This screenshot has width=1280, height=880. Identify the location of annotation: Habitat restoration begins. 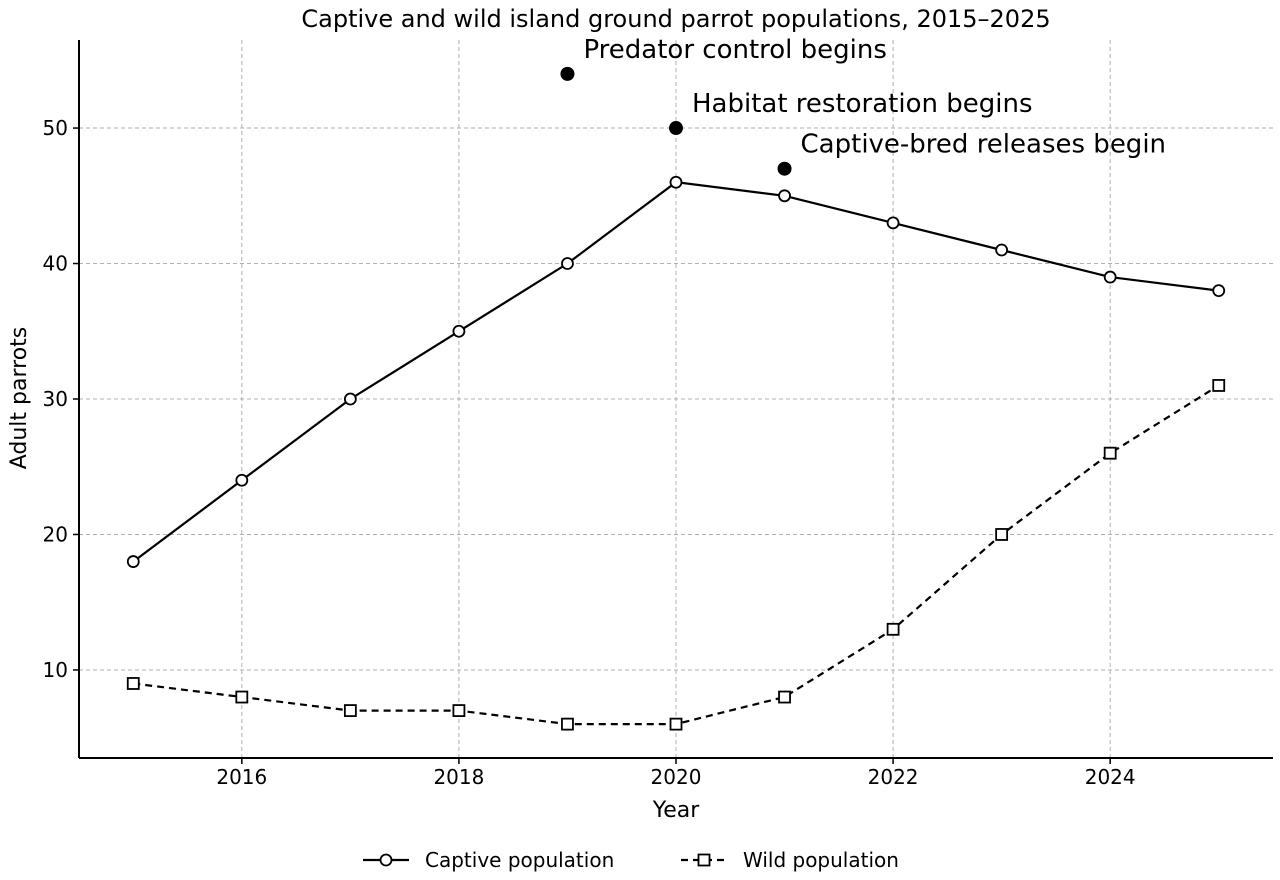
(851, 112).